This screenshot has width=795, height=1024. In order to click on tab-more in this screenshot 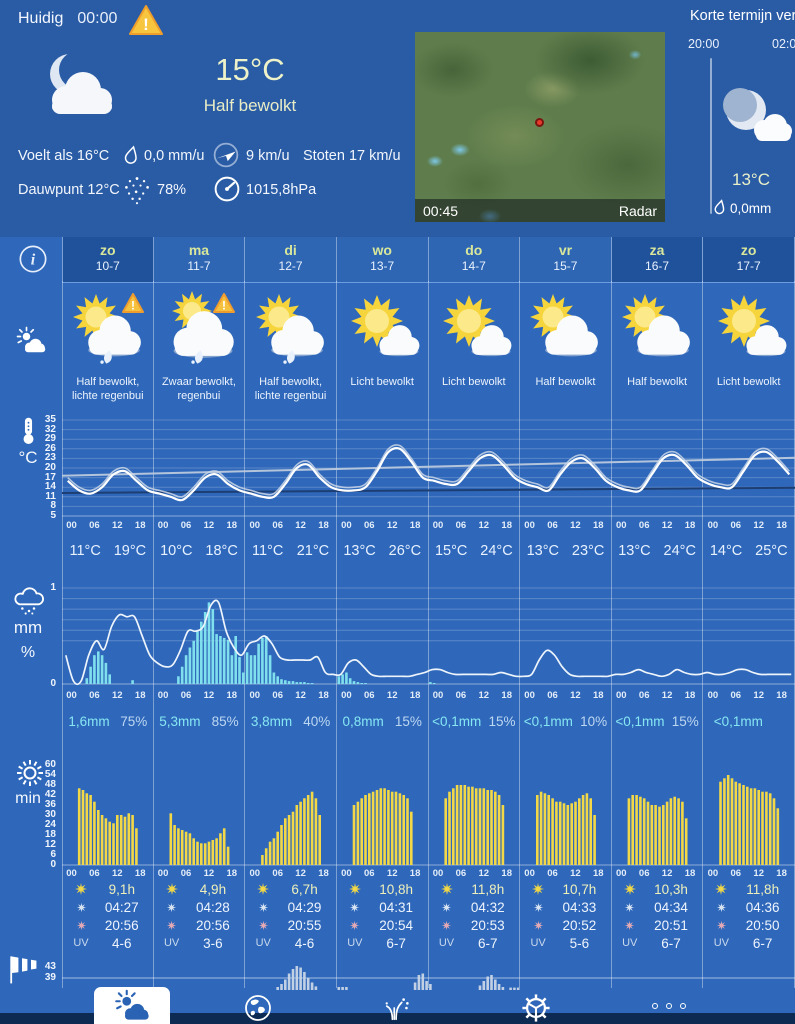, I will do `click(669, 1006)`.